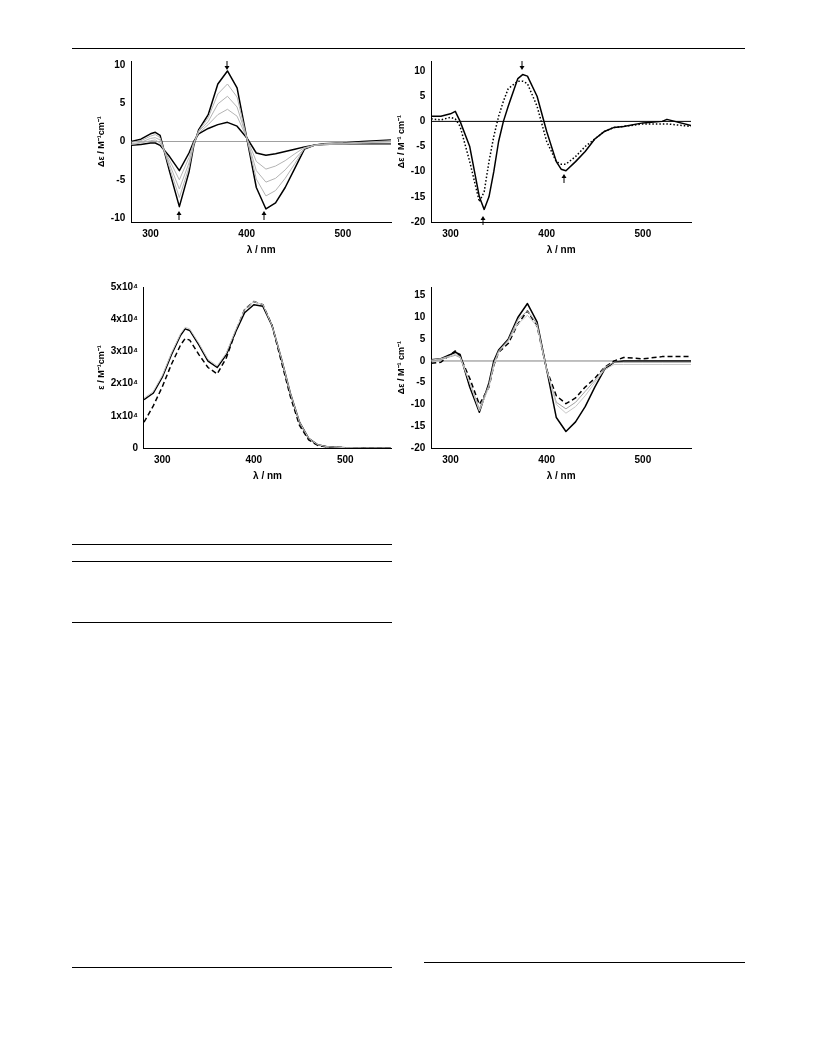 The height and width of the screenshot is (1056, 816). Describe the element at coordinates (100, 141) in the screenshot. I see `y-axis-title: Δε / M⁻¹cm⁻¹` at that location.